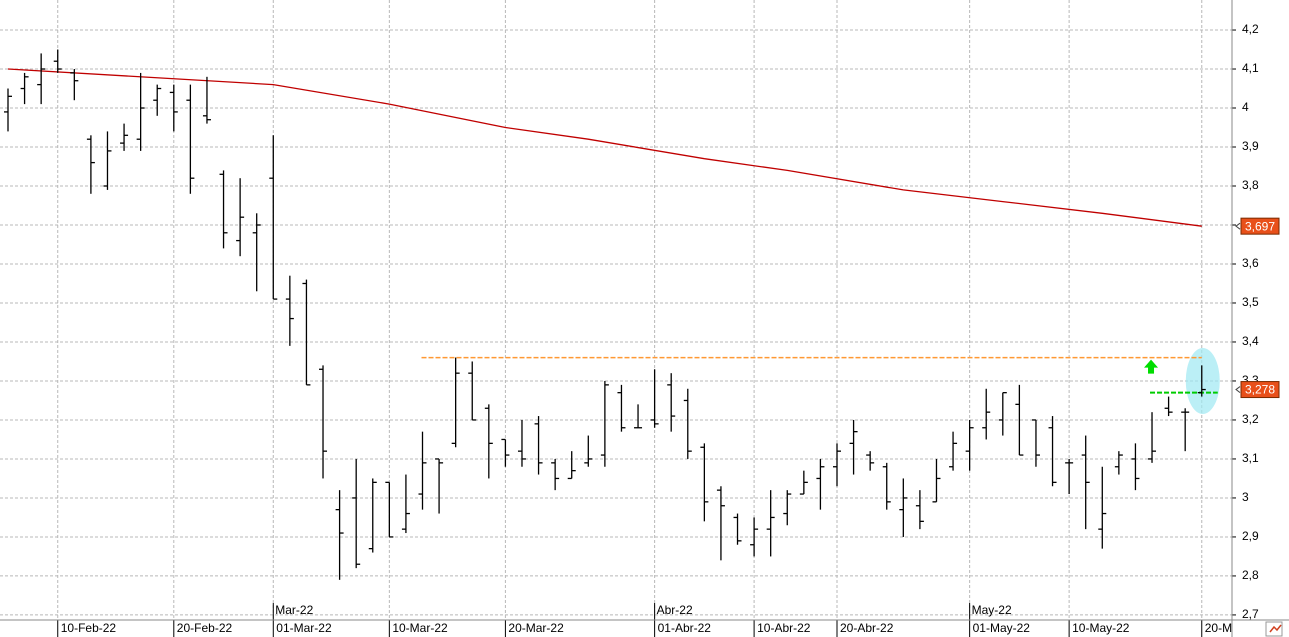  Describe the element at coordinates (1250, 302) in the screenshot. I see `y-tick-label: 3,5` at that location.